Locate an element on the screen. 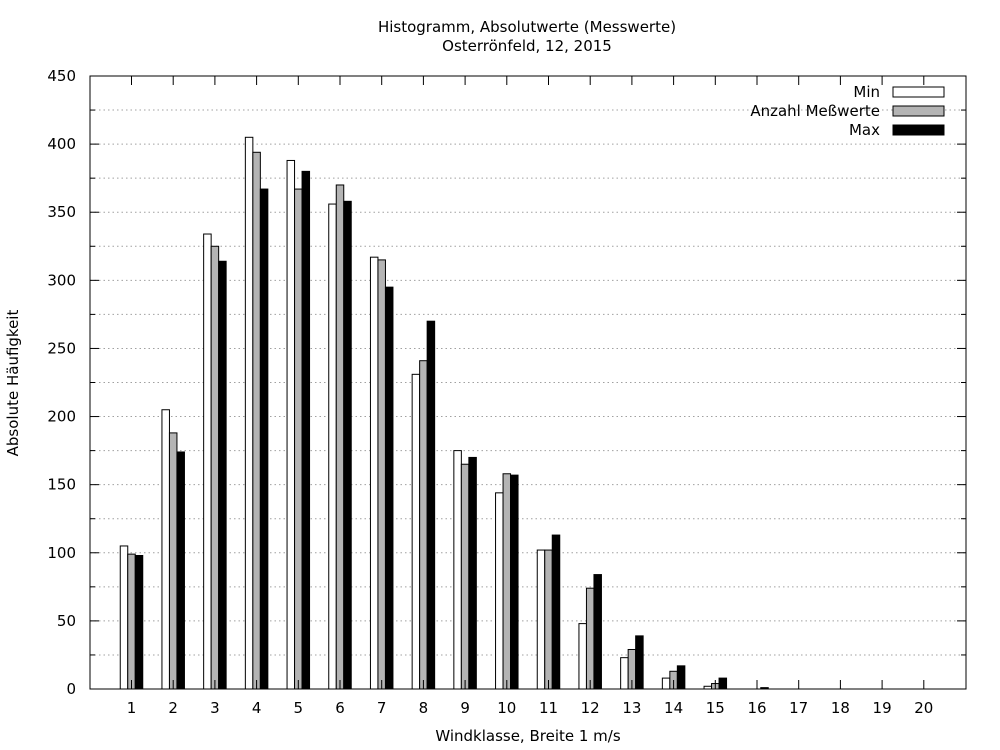 Image resolution: width=1000 pixels, height=750 pixels. y-tick-label: 150 is located at coordinates (61, 485).